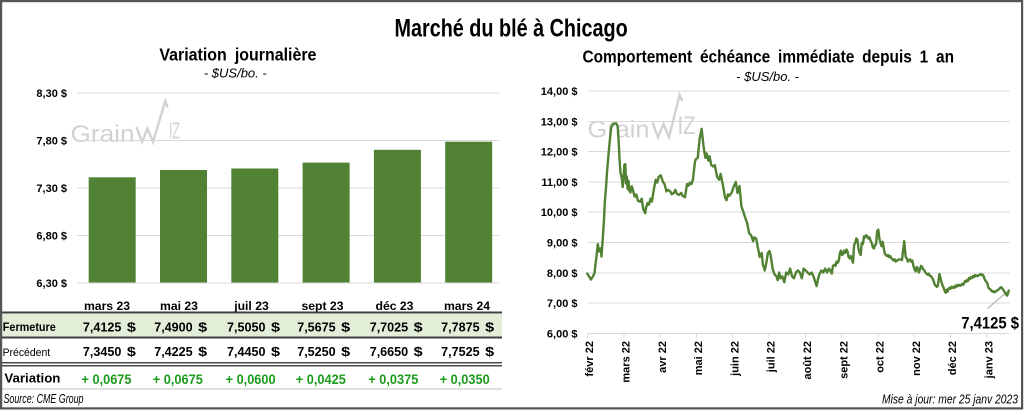 The width and height of the screenshot is (1024, 415). Describe the element at coordinates (251, 379) in the screenshot. I see `svg-text: + 0,0600` at that location.